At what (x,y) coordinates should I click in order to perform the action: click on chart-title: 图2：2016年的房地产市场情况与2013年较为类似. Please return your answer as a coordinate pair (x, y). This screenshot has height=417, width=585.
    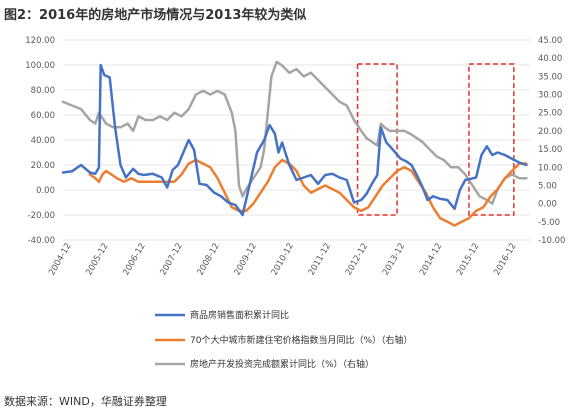
    Looking at the image, I should click on (155, 15).